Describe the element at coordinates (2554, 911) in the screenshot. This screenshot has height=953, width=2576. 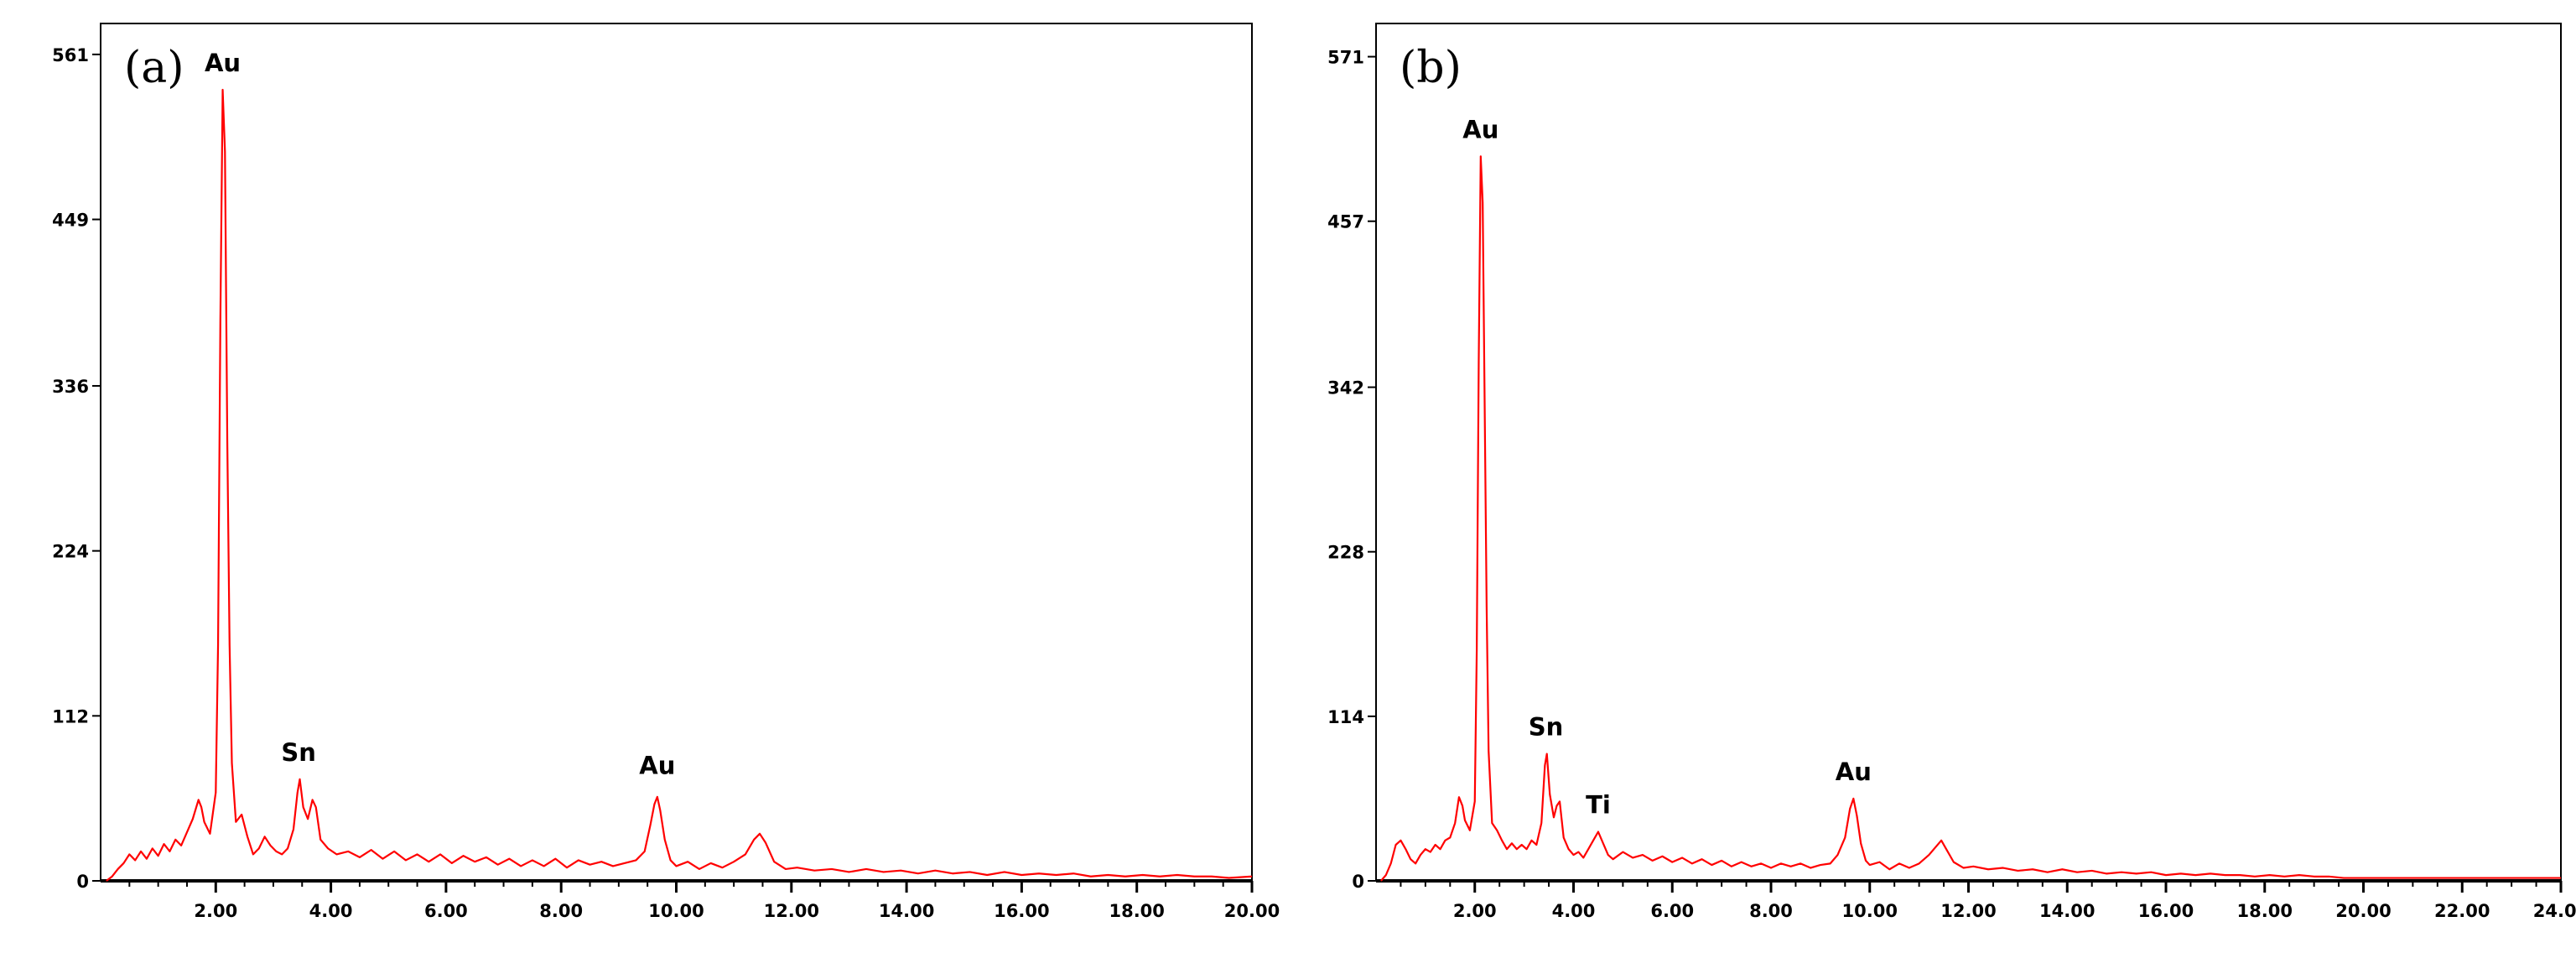
I see `x-tick-label: 24.00` at that location.